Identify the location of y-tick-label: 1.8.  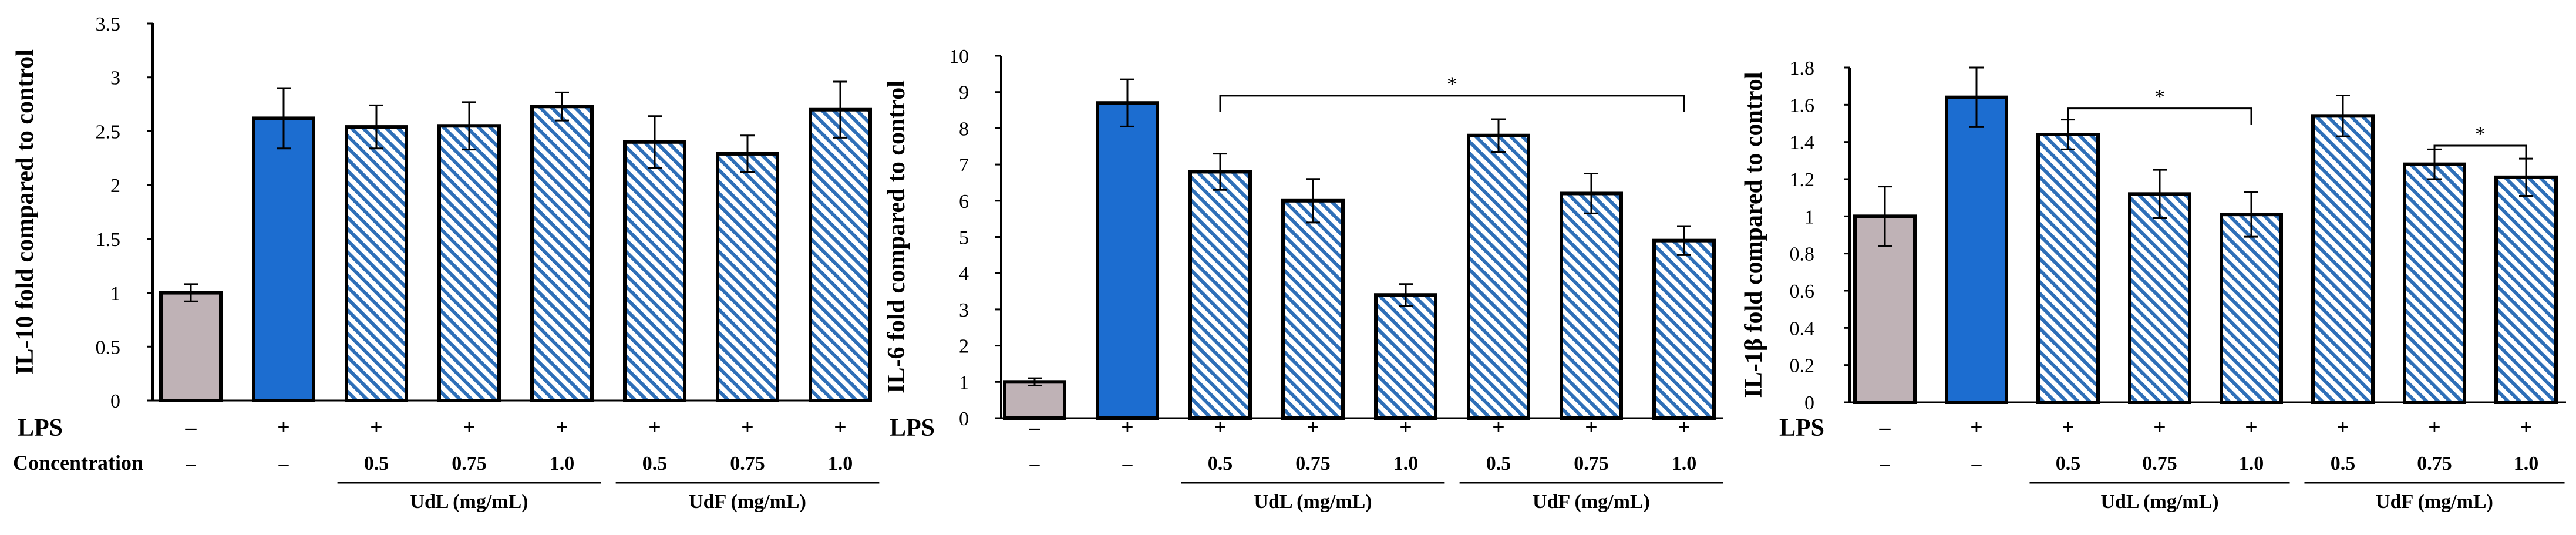
(1802, 68).